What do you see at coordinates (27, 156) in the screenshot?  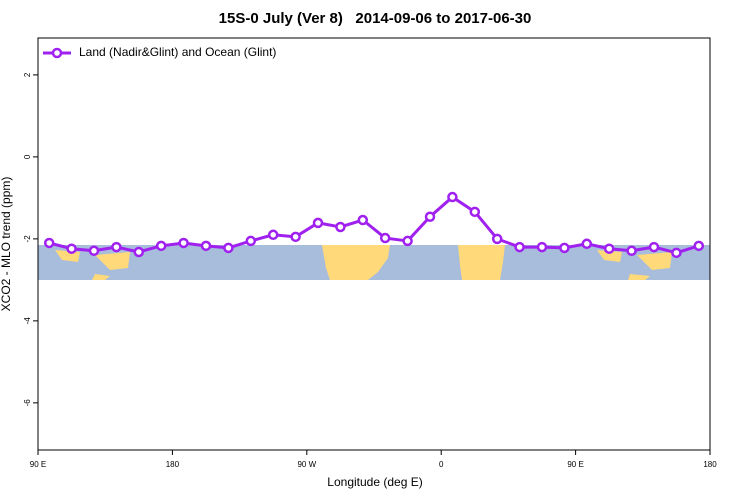 I see `y-tick-label: 0` at bounding box center [27, 156].